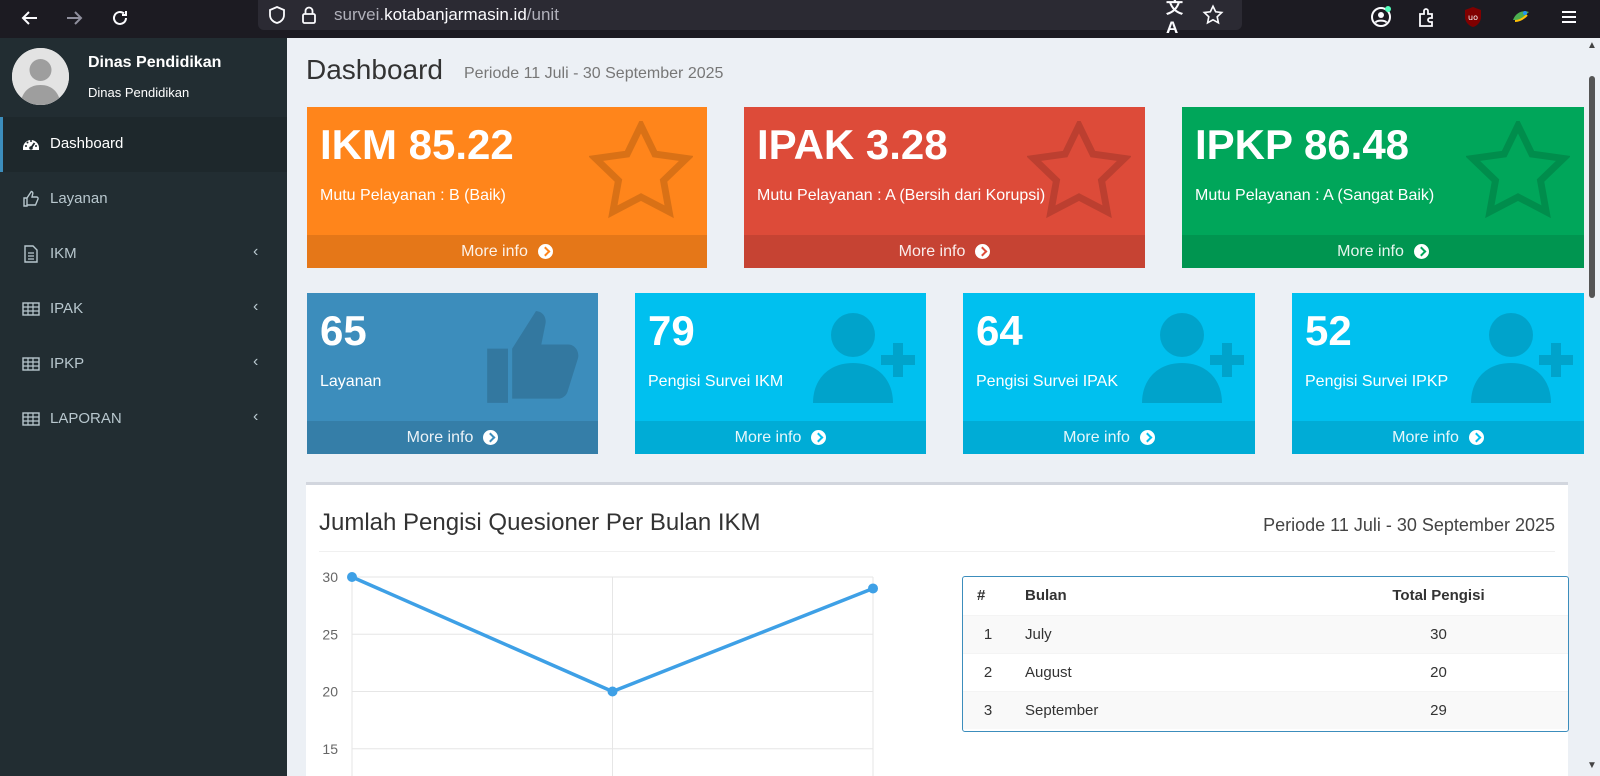  I want to click on sidebar-item-label: Layanan, so click(79, 198).